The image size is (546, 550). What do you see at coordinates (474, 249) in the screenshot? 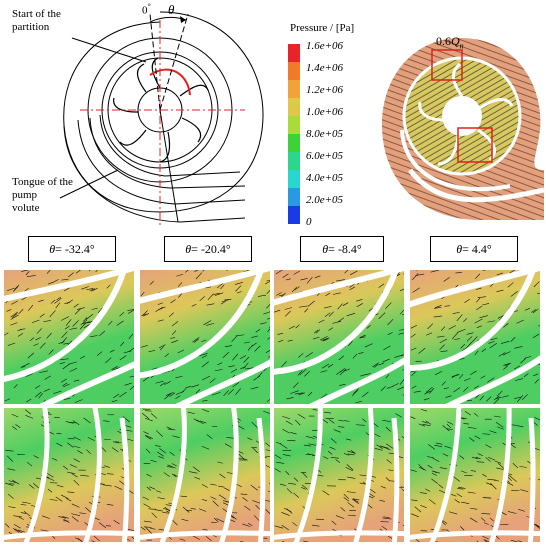
I see `theta-box-4: θ = 4.4°` at bounding box center [474, 249].